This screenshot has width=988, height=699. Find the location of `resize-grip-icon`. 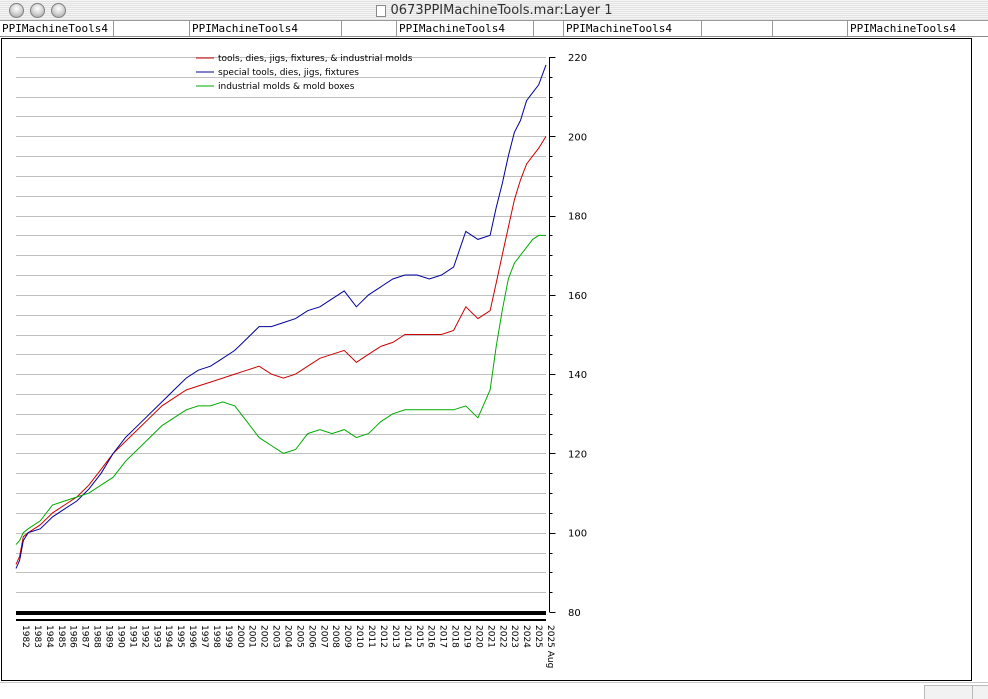

resize-grip-icon is located at coordinates (980, 692).